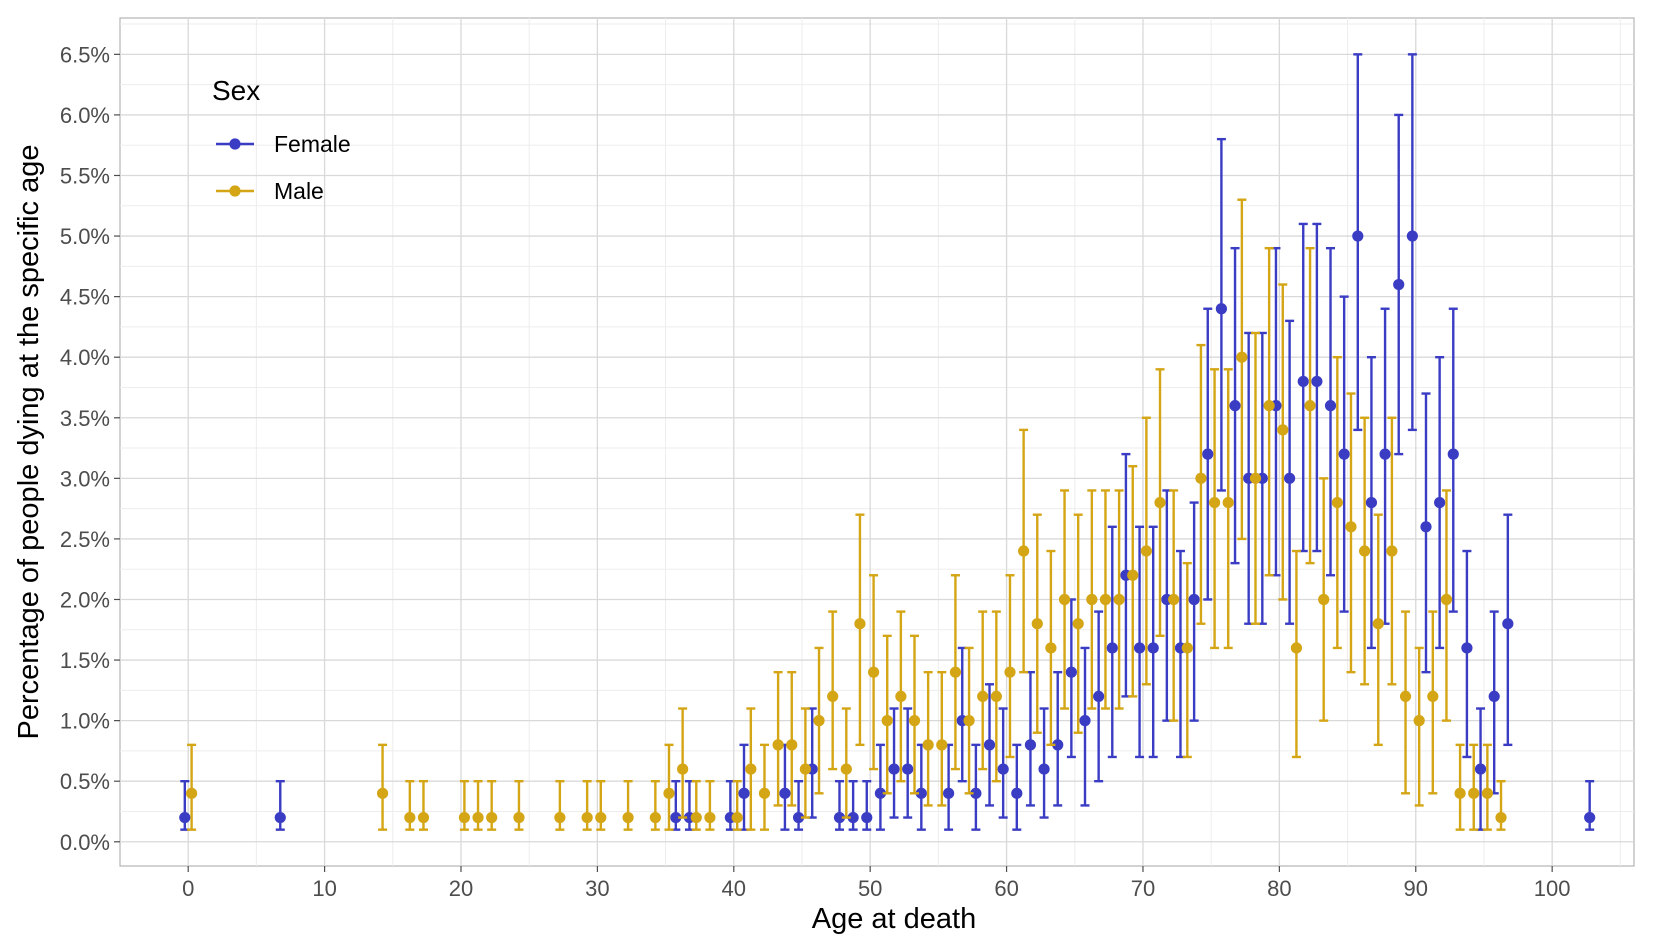 This screenshot has height=948, width=1676. What do you see at coordinates (324, 888) in the screenshot?
I see `x-tick-label: 10` at bounding box center [324, 888].